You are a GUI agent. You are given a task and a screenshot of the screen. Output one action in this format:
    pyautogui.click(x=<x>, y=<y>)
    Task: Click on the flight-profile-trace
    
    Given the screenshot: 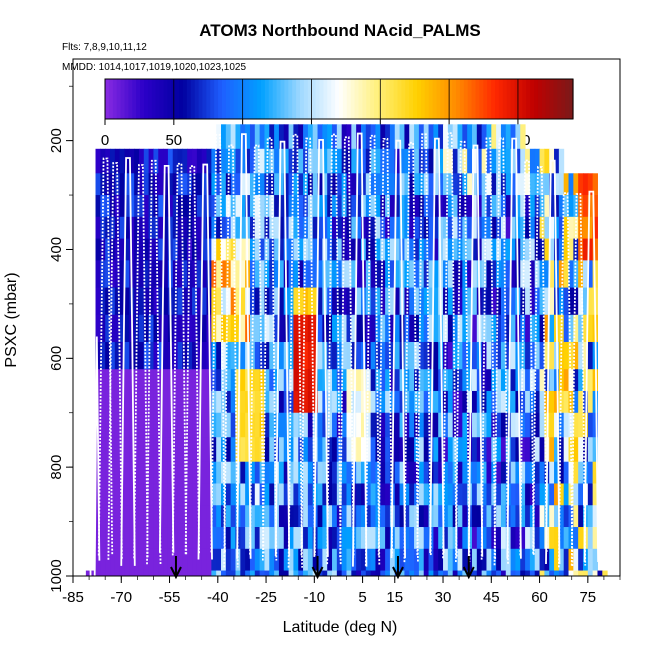 What is the action you would take?
    pyautogui.click(x=244, y=346)
    